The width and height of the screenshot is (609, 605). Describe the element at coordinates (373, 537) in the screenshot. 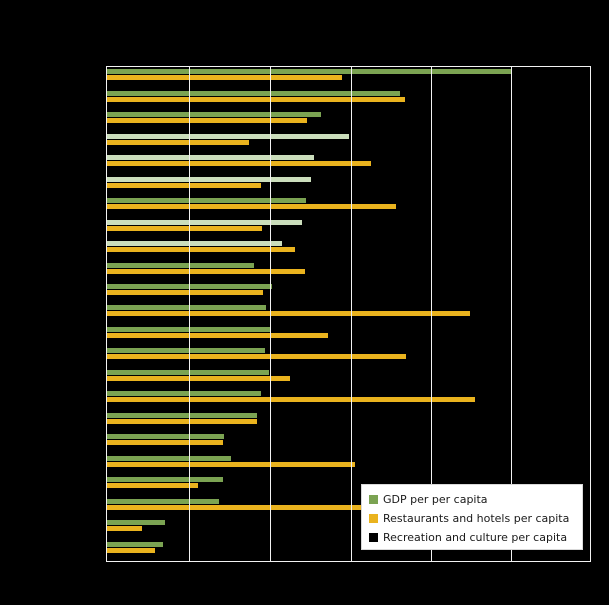

I see `black-swatch-icon` at that location.